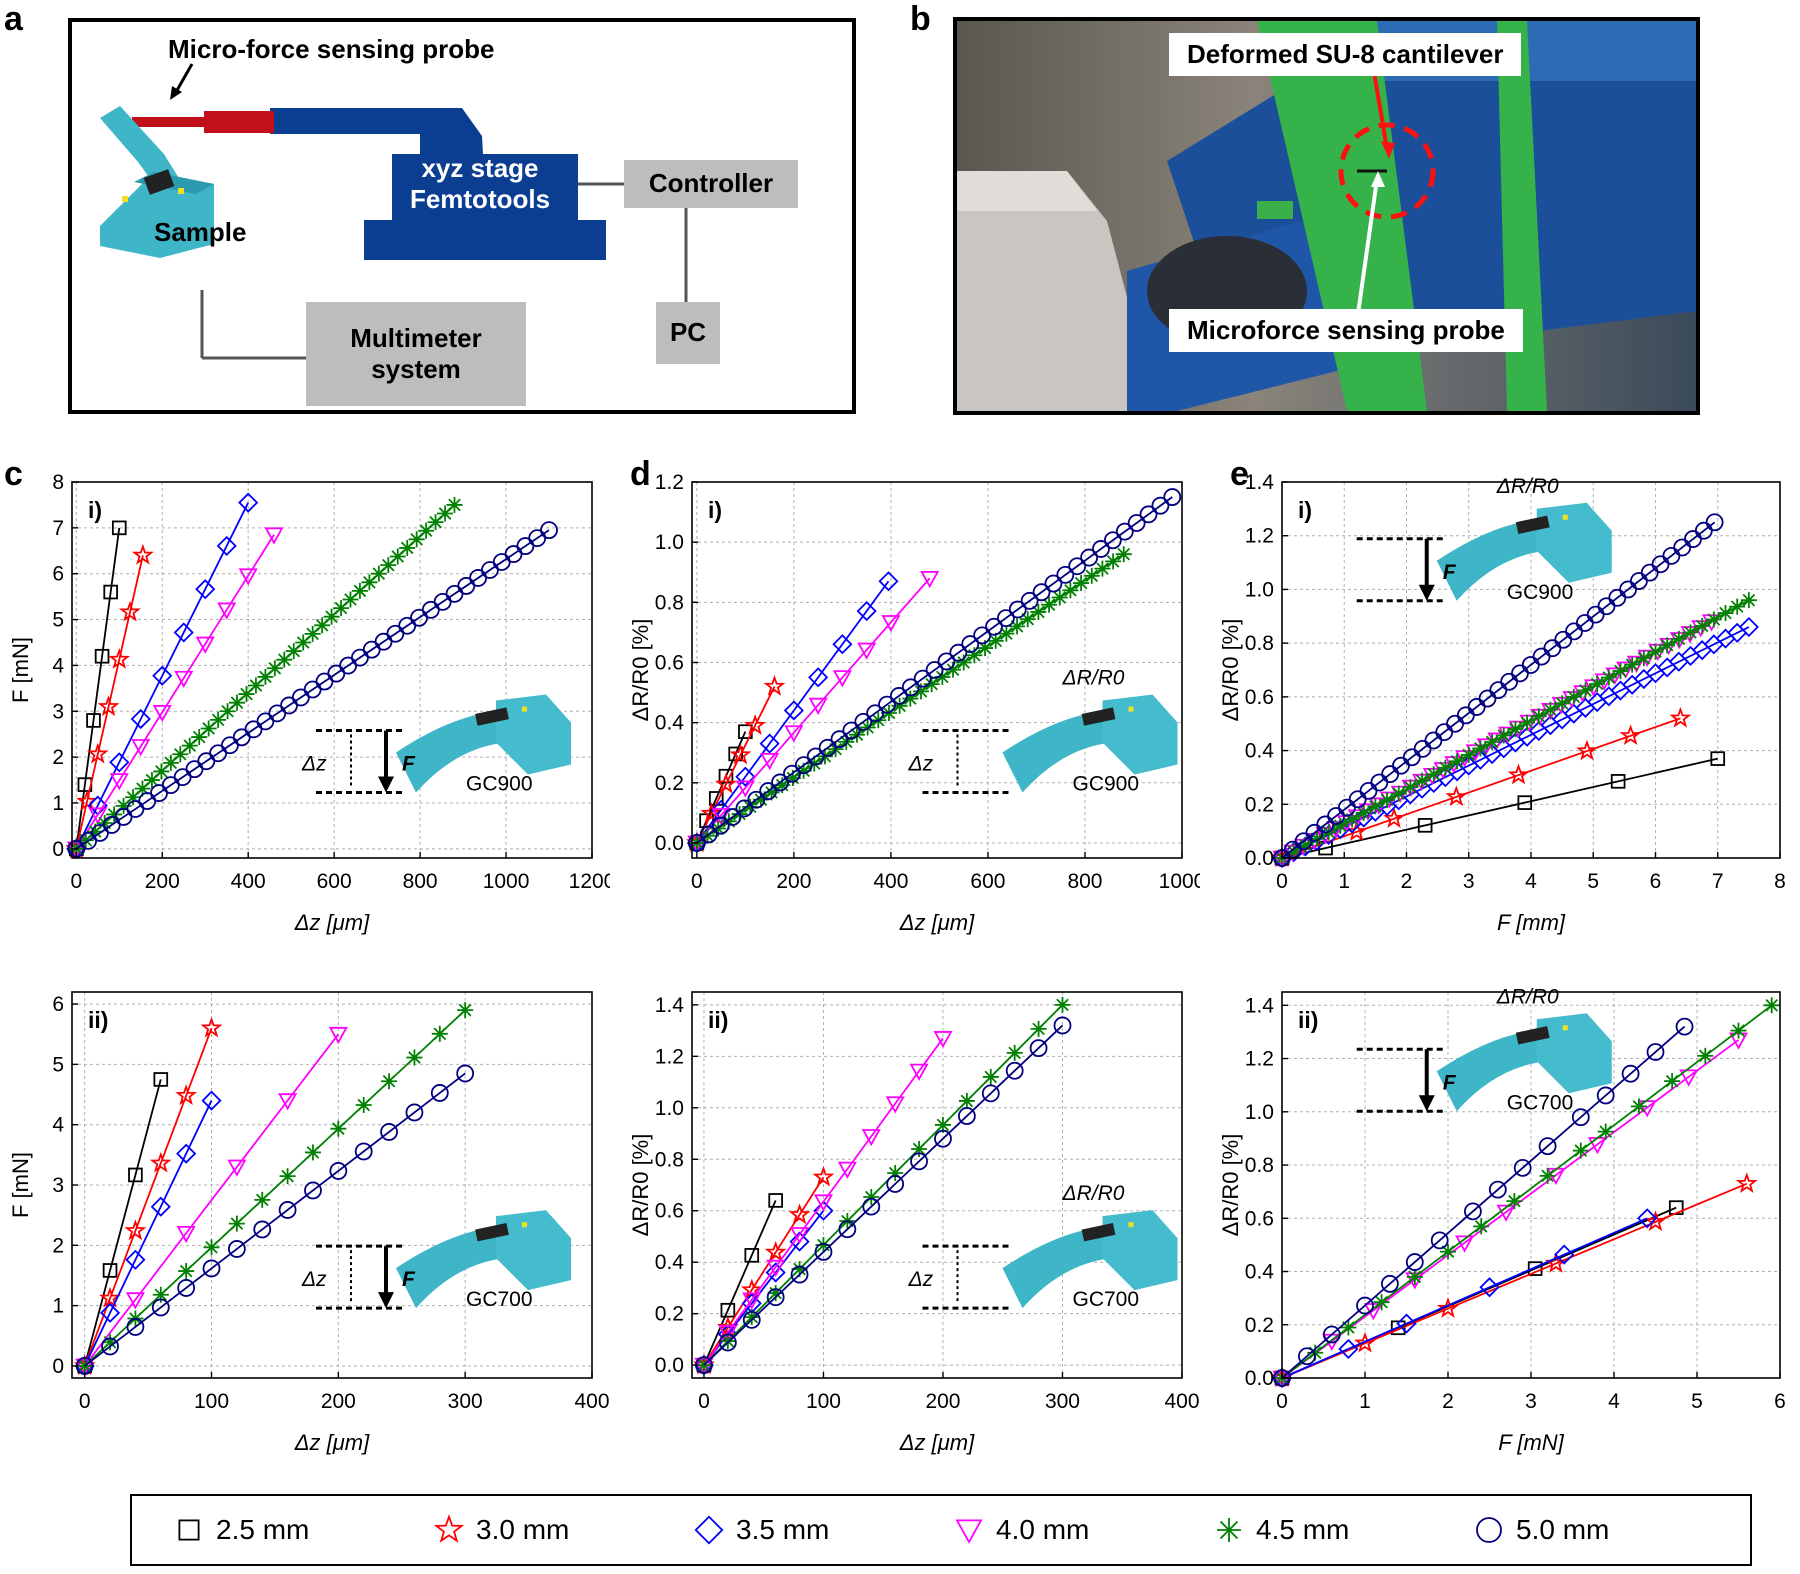 The height and width of the screenshot is (1574, 1800). What do you see at coordinates (1259, 1378) in the screenshot?
I see `y-tick-label: 0.0` at bounding box center [1259, 1378].